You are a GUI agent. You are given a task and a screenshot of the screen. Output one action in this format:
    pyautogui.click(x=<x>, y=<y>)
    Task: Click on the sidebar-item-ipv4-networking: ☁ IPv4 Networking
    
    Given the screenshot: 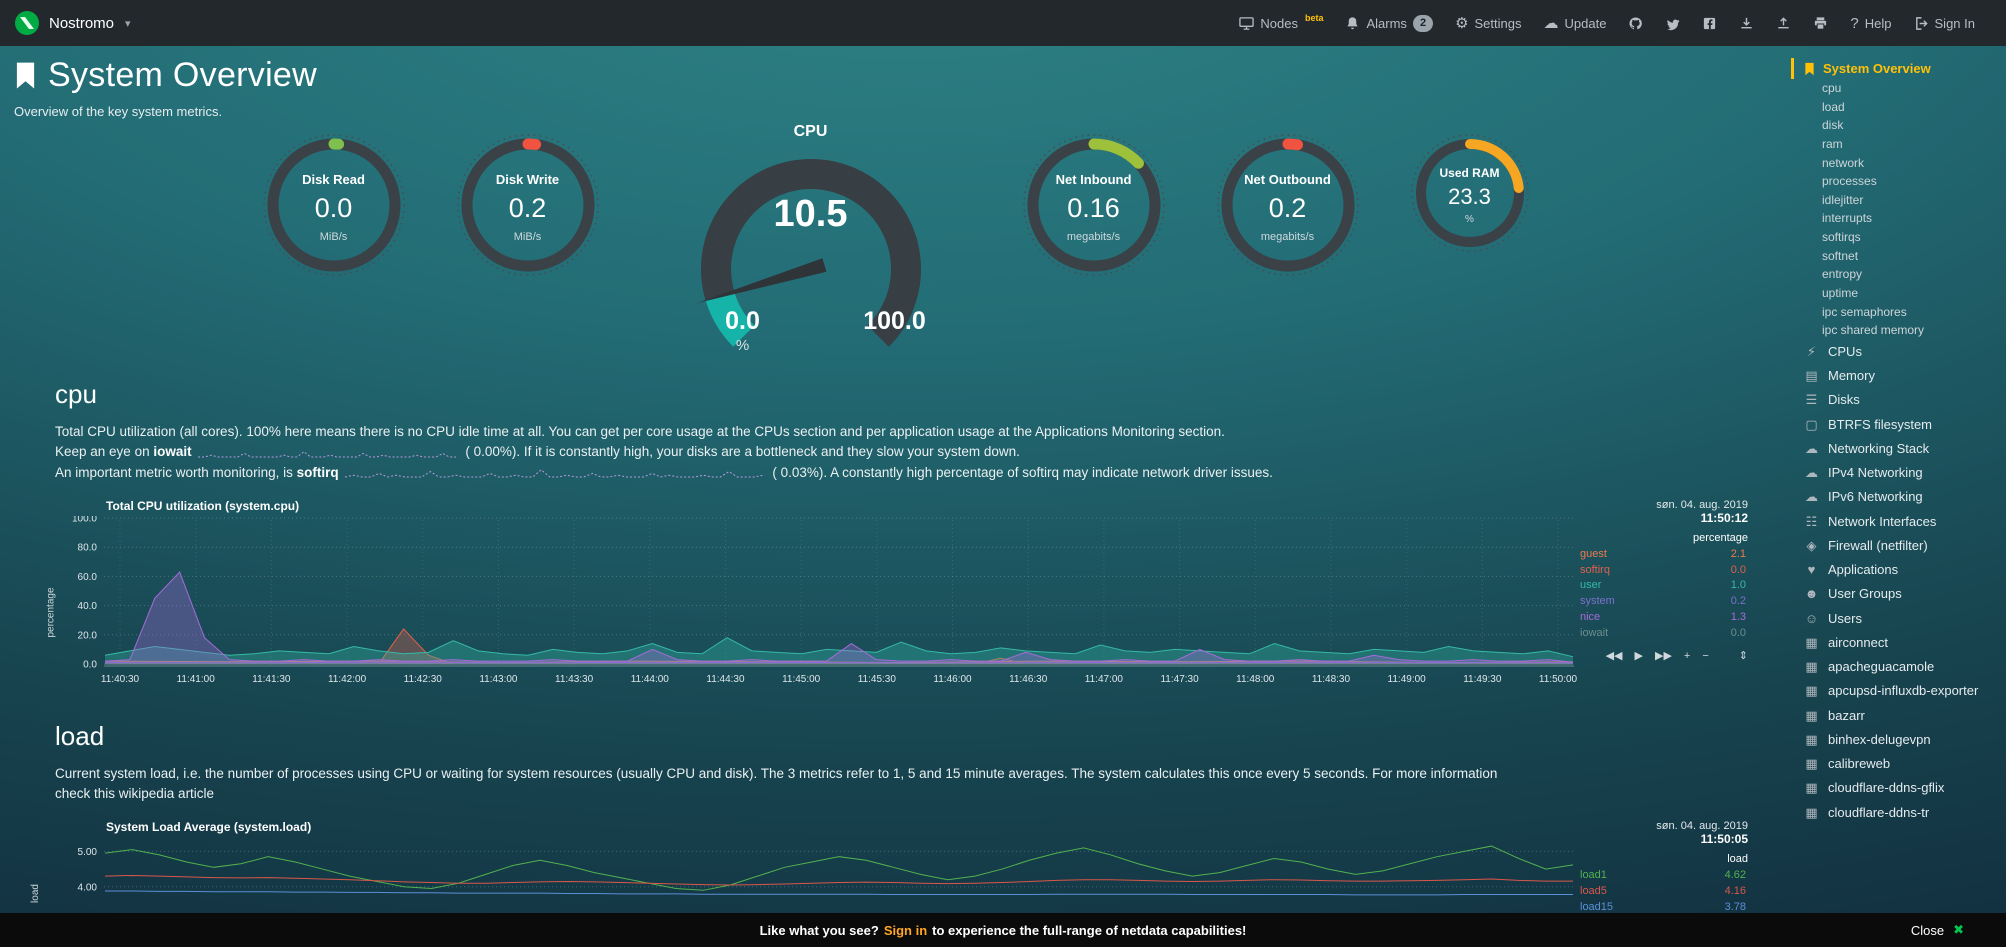 What is the action you would take?
    pyautogui.click(x=1896, y=473)
    